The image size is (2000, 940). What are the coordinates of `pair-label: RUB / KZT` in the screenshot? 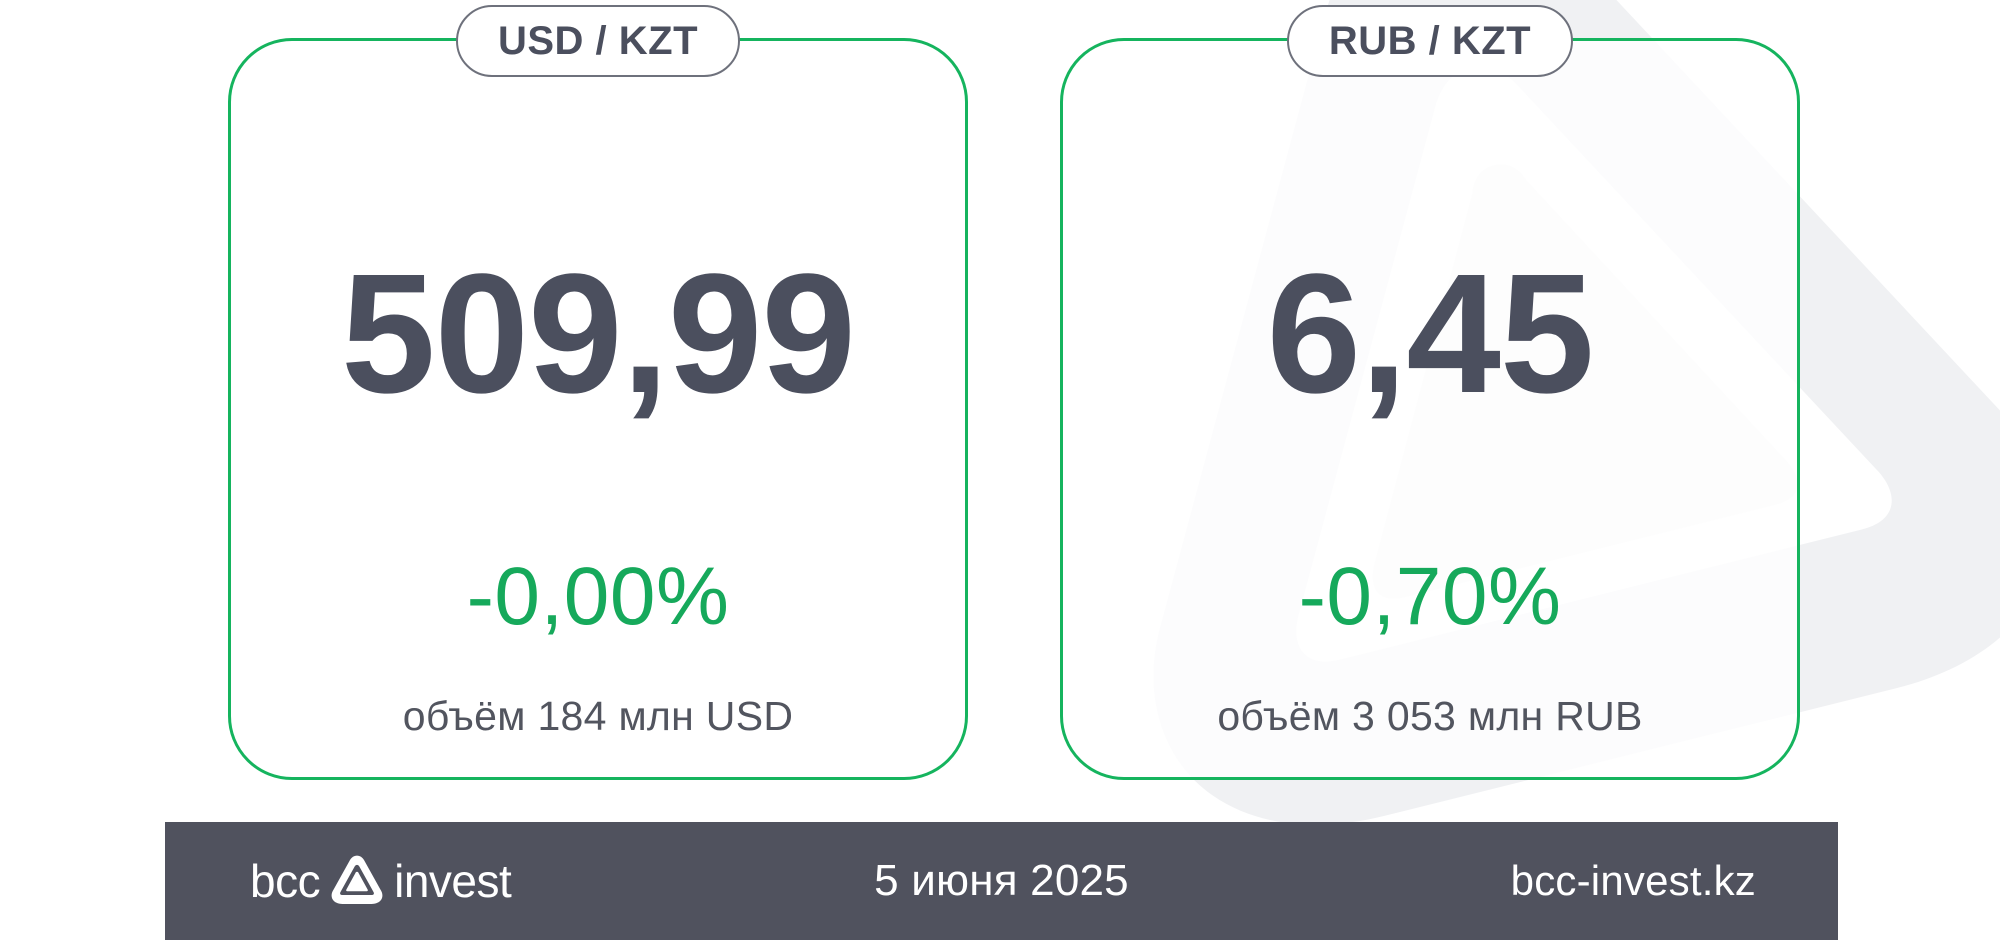 It's located at (1430, 40).